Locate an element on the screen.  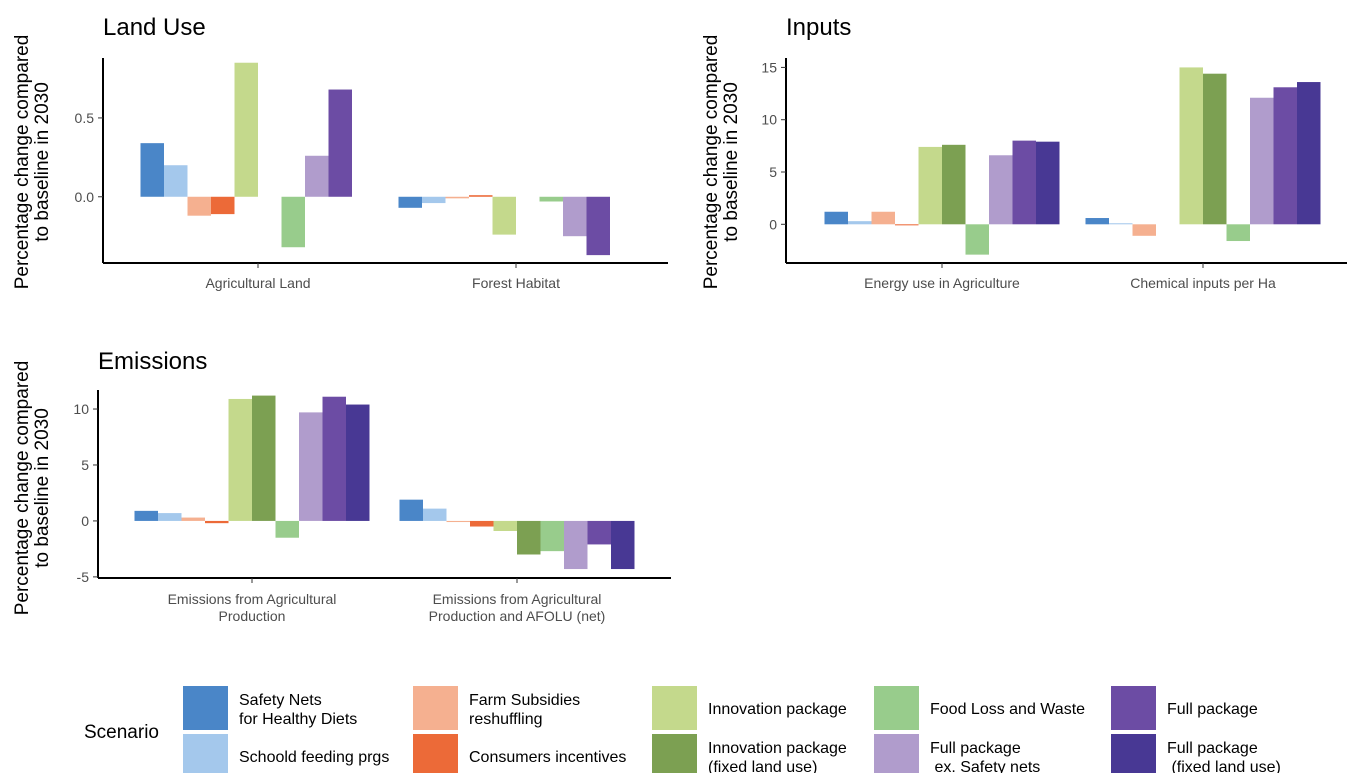
y-tick-label: 15 is located at coordinates (769, 67).